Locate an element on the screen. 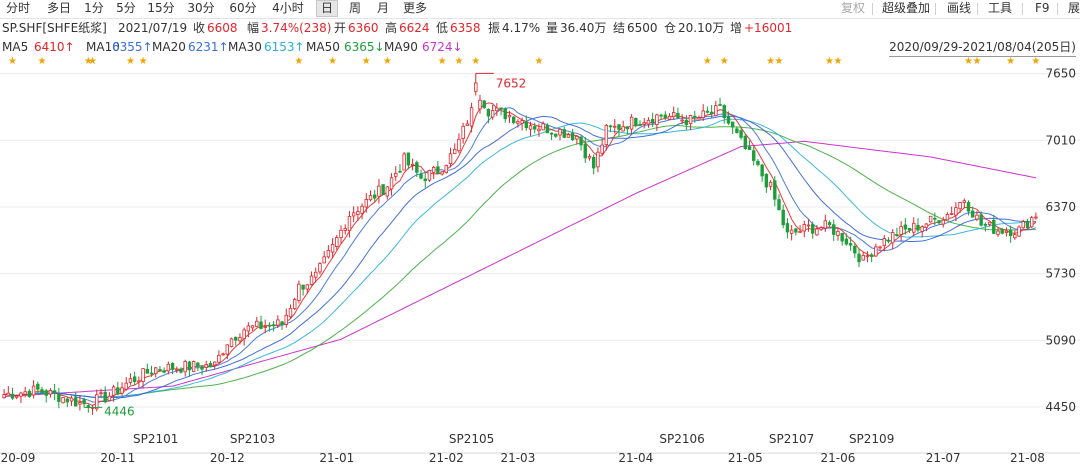 The width and height of the screenshot is (1080, 469). toolbar-tool: 展 is located at coordinates (1074, 8).